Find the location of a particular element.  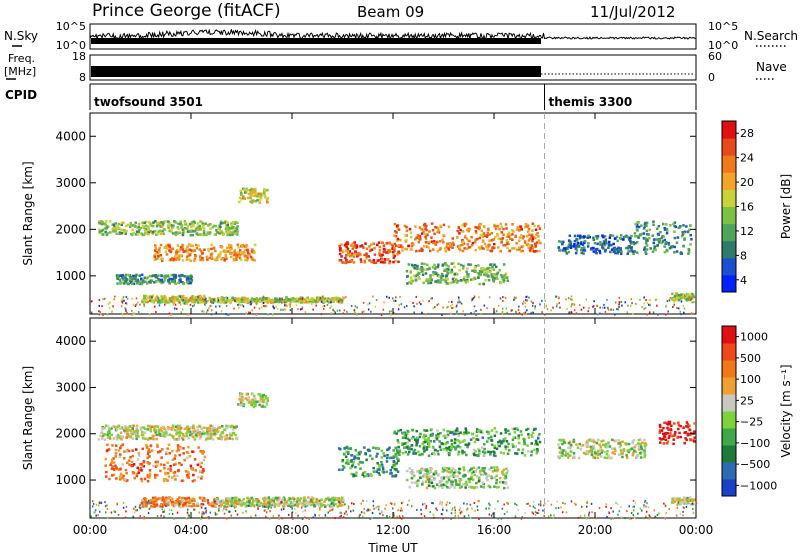

nsearch-tick-top: 10^5 is located at coordinates (723, 26).